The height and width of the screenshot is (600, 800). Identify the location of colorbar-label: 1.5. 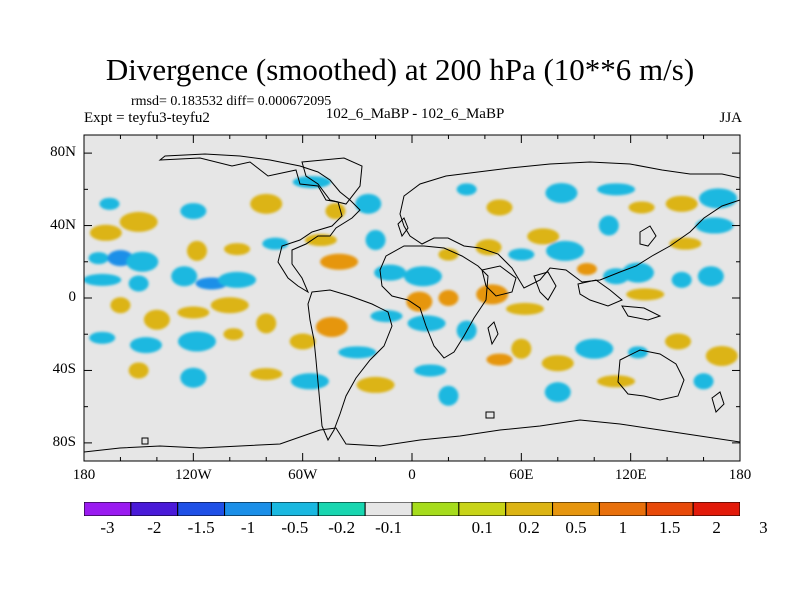
(670, 527).